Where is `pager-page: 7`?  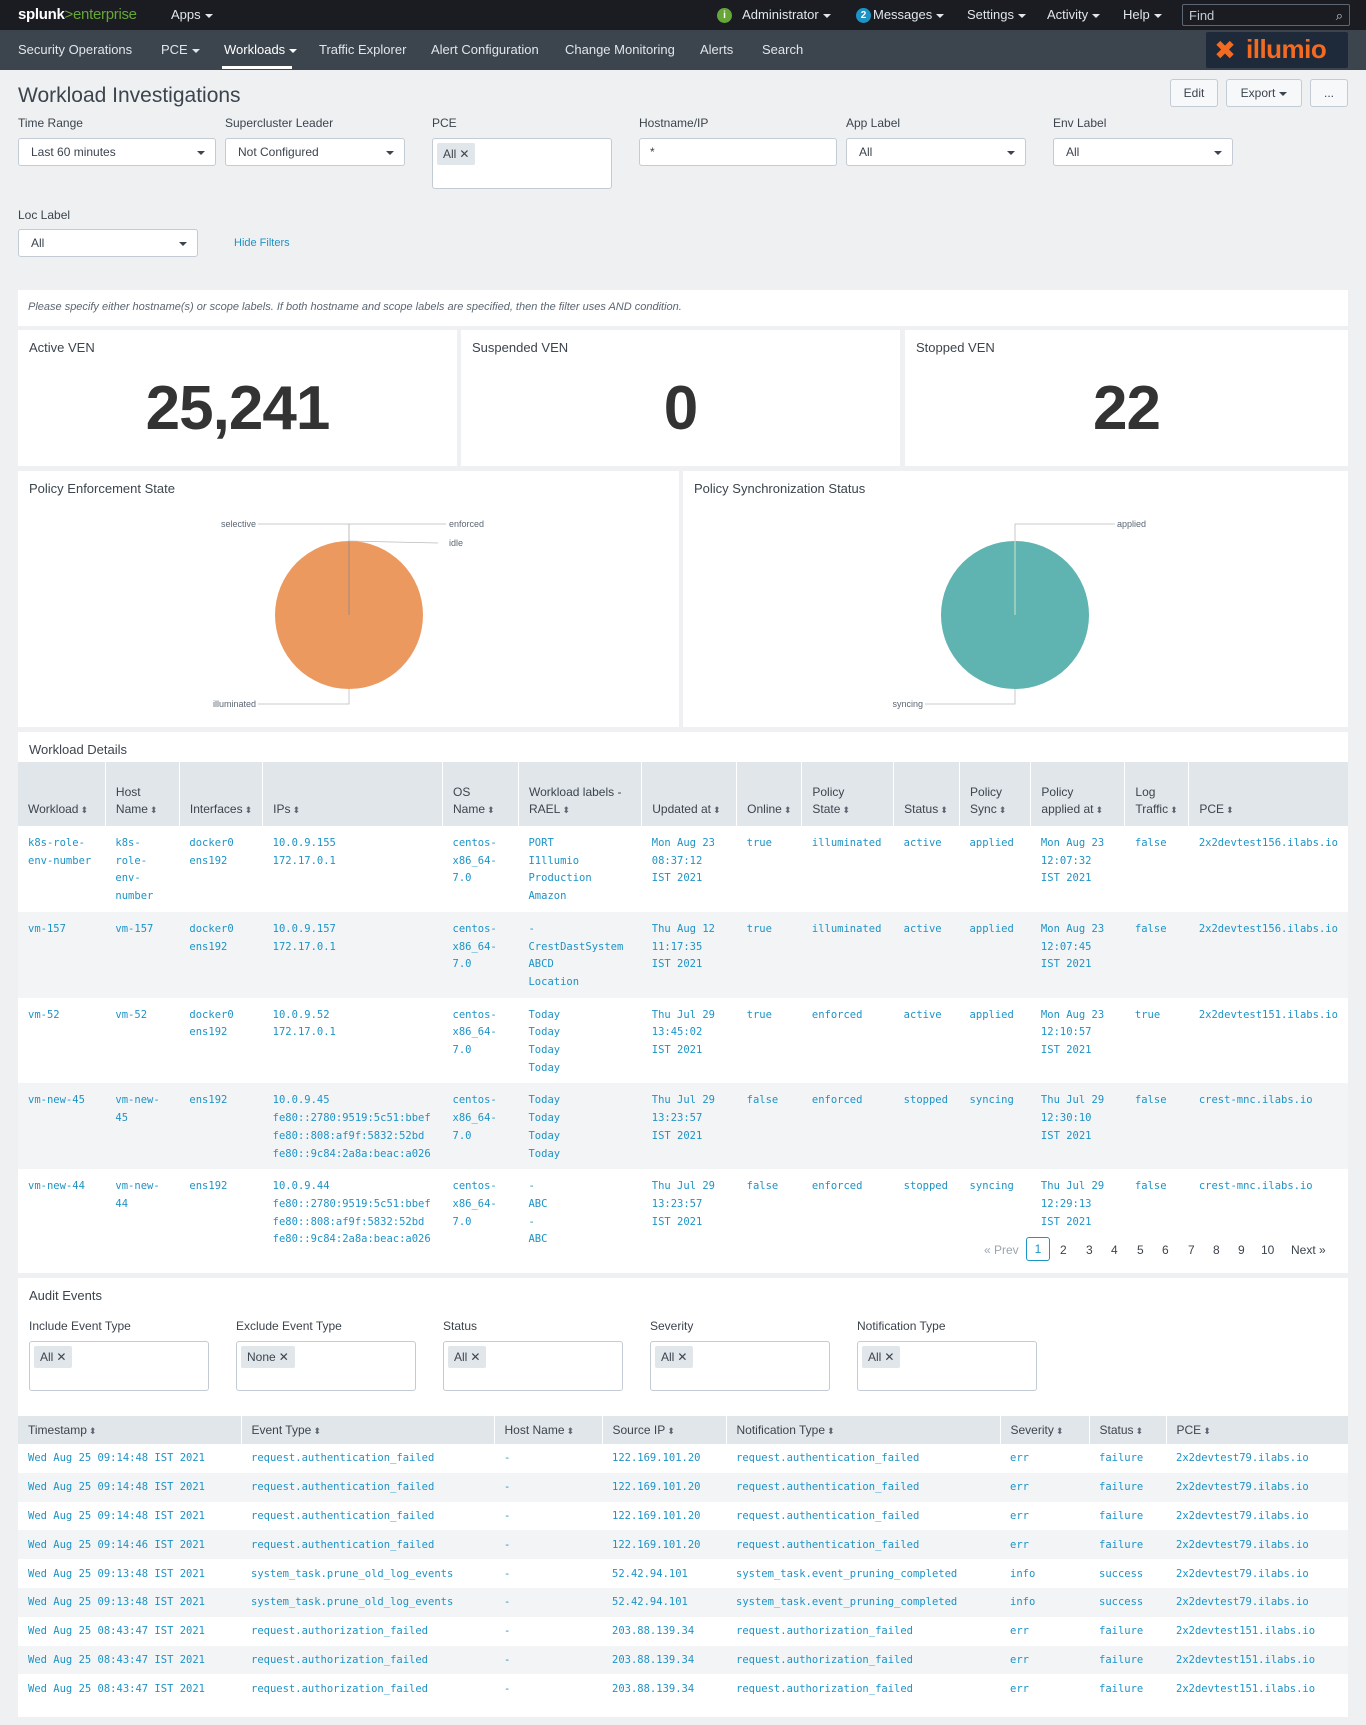 pager-page: 7 is located at coordinates (1191, 1250).